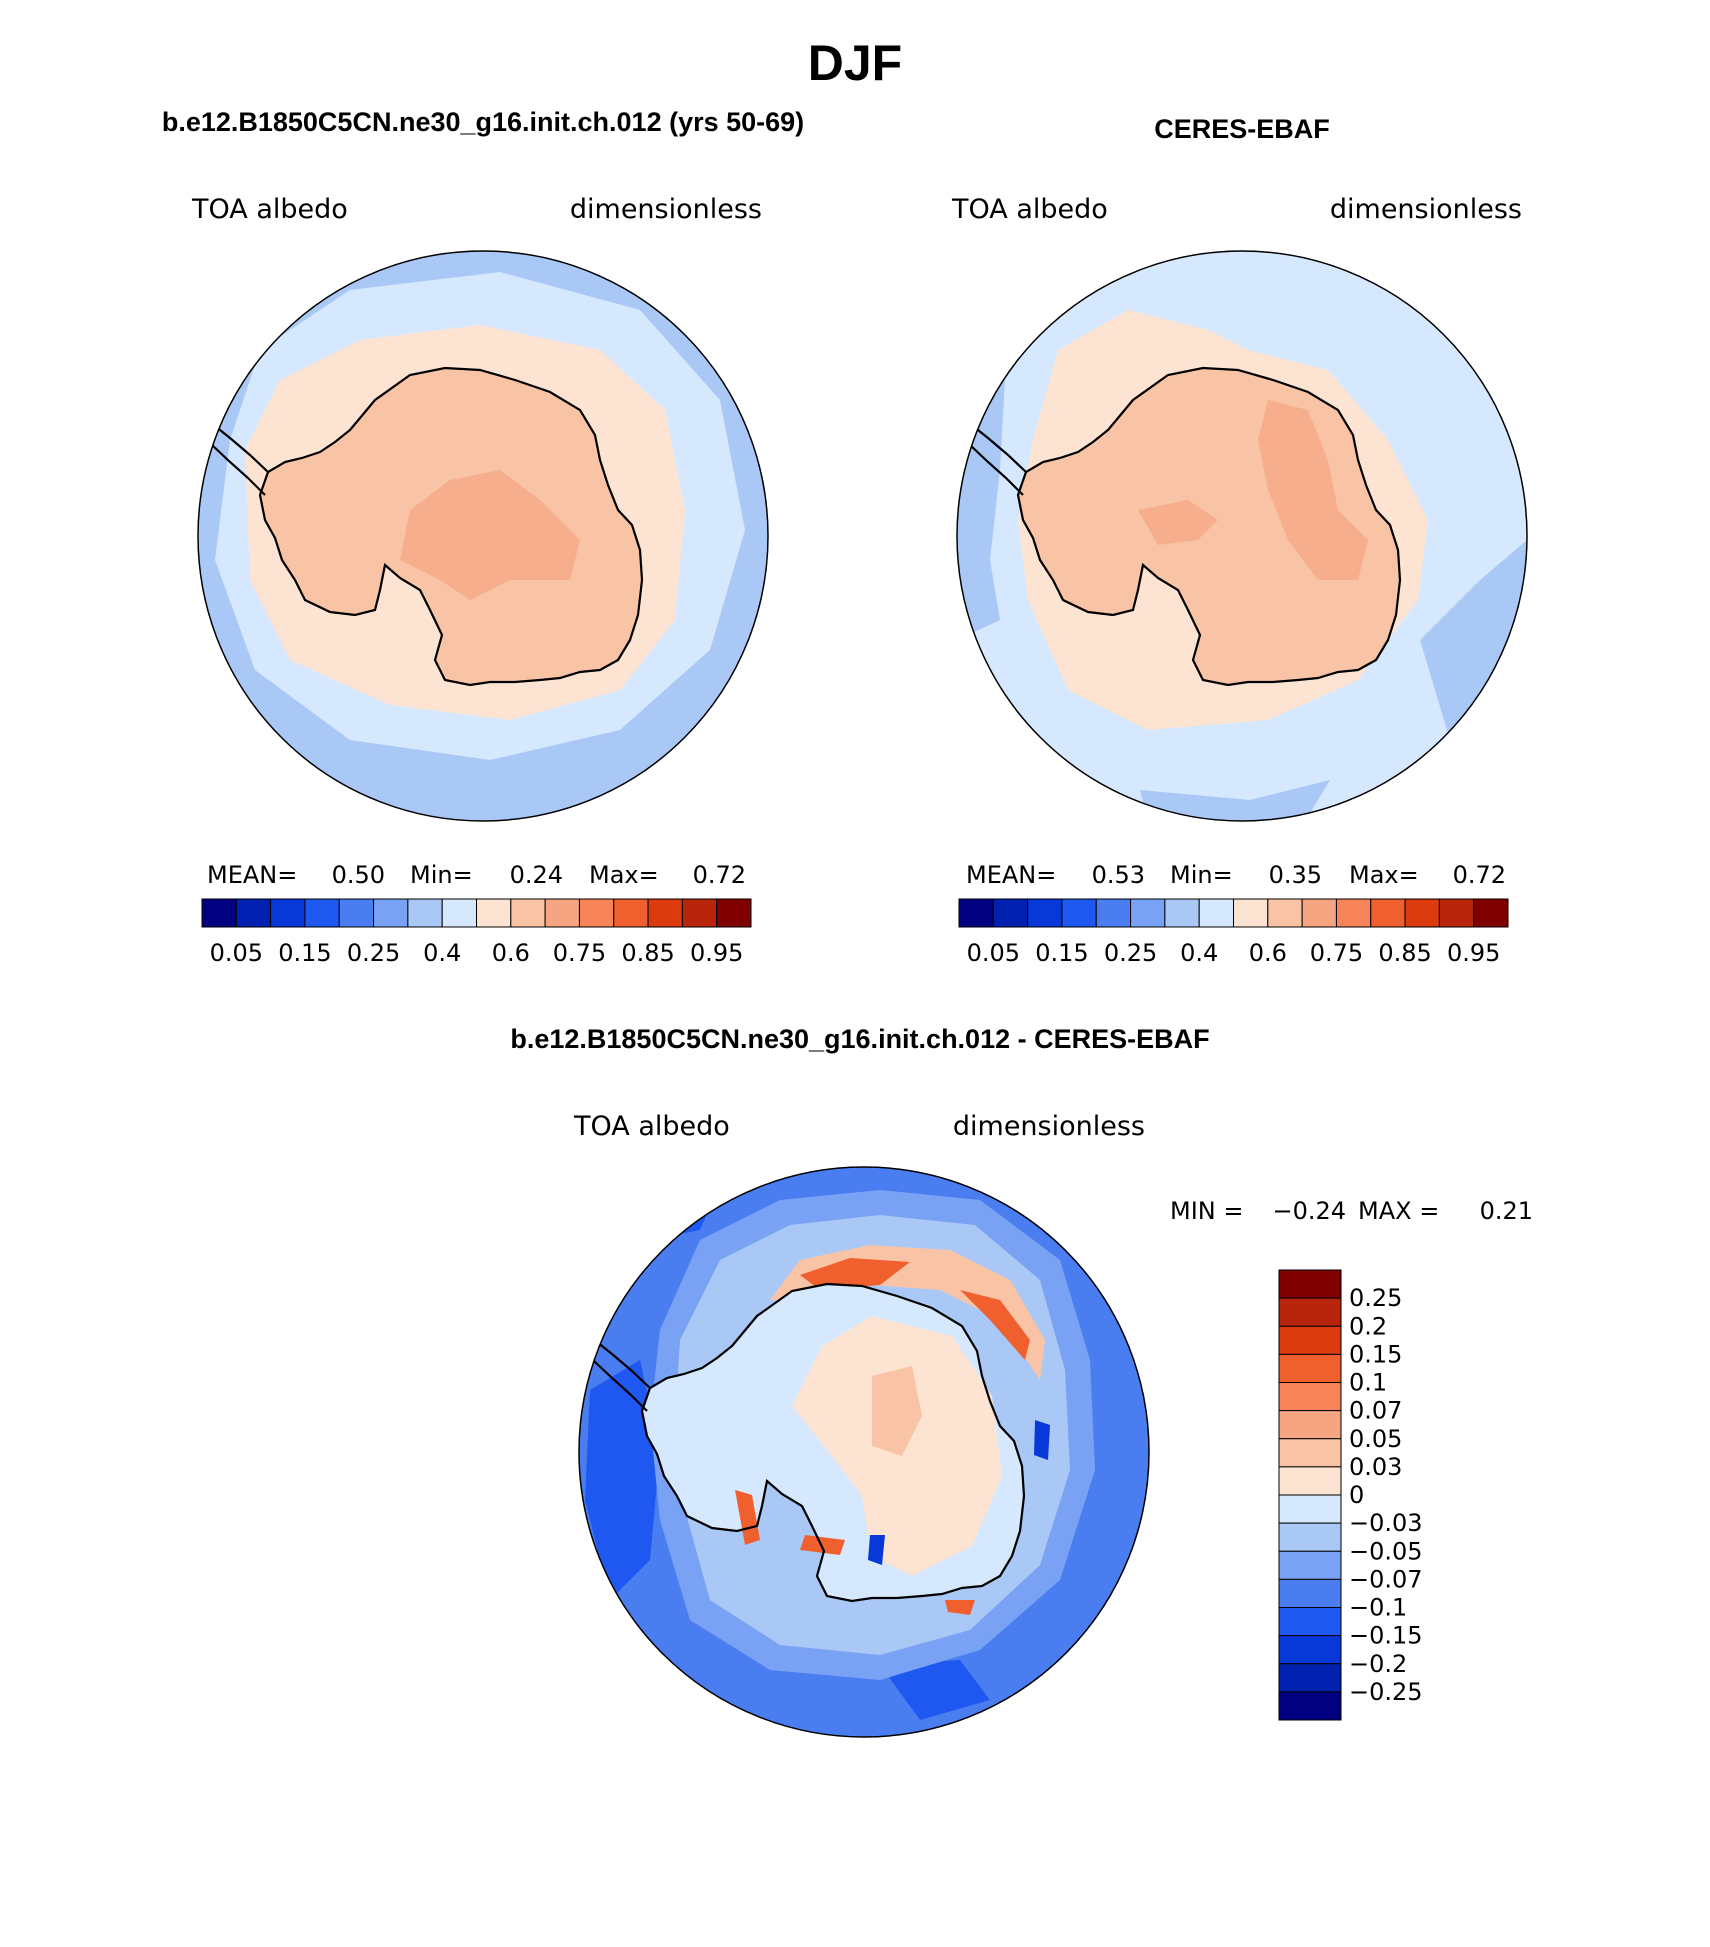 The image size is (1710, 1947). Describe the element at coordinates (1378, 1608) in the screenshot. I see `colorbar-tick-label: −0.1` at that location.